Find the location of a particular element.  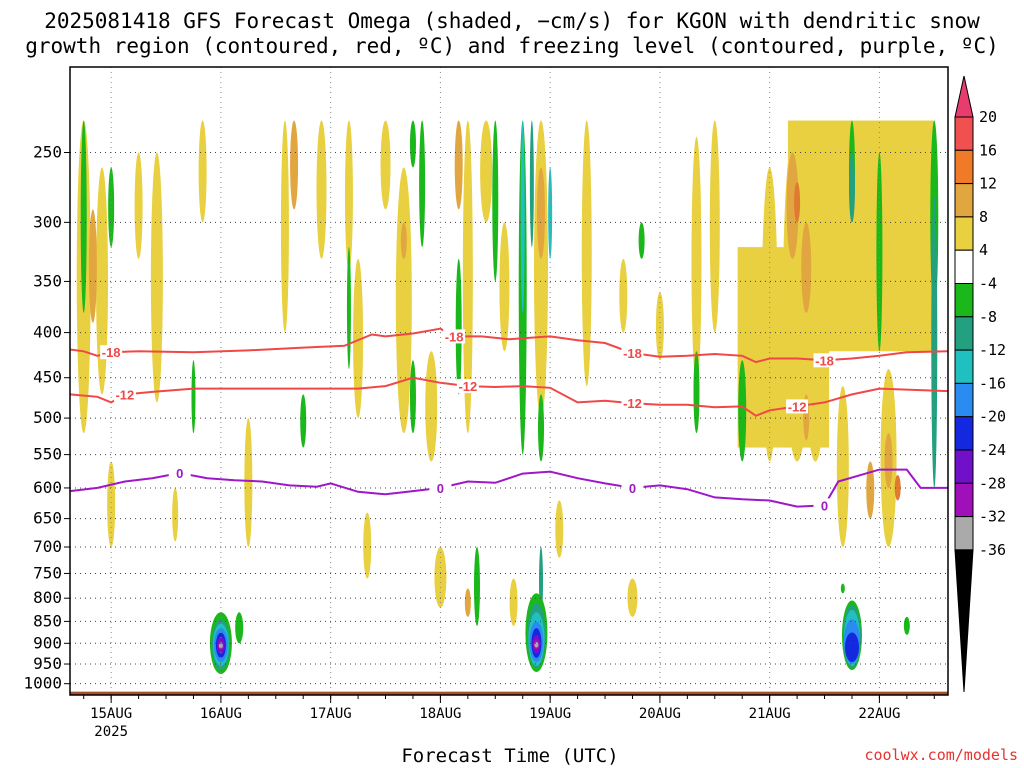

colorbar-label: 4 is located at coordinates (983, 250).